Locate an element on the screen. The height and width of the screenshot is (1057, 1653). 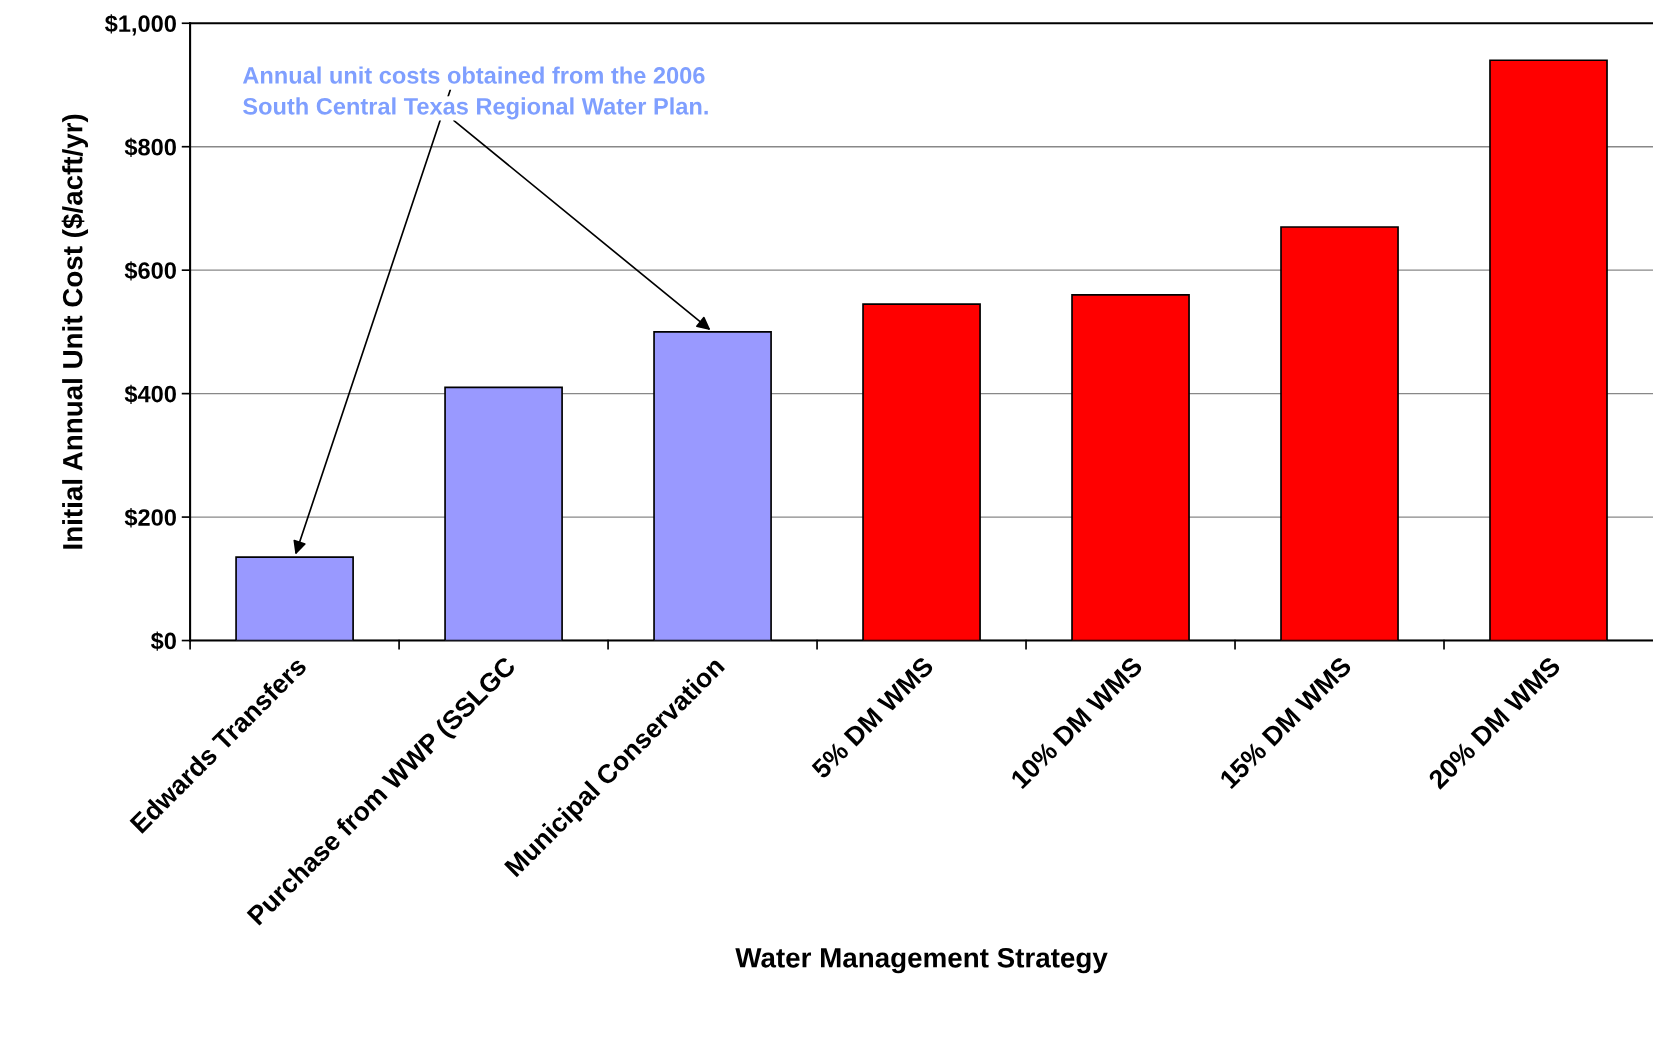
y-tick-label: $200 is located at coordinates (150, 518).